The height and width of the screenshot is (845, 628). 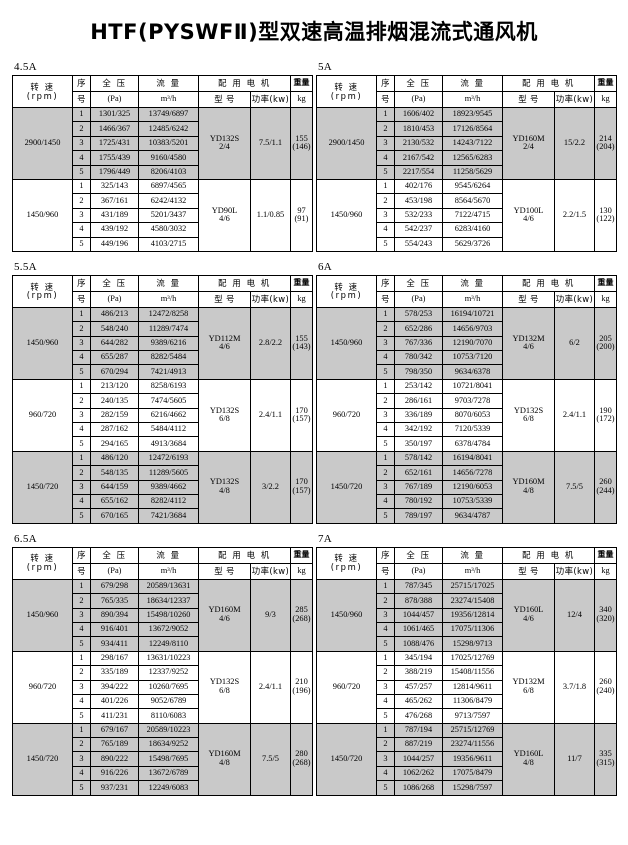 What do you see at coordinates (301, 610) in the screenshot?
I see `weight-primary: 285` at bounding box center [301, 610].